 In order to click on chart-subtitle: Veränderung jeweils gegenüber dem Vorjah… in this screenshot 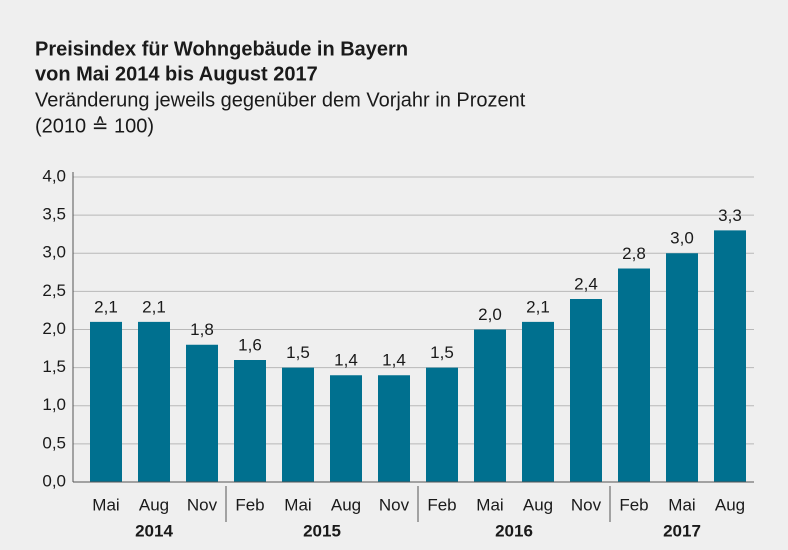, I will do `click(280, 100)`.